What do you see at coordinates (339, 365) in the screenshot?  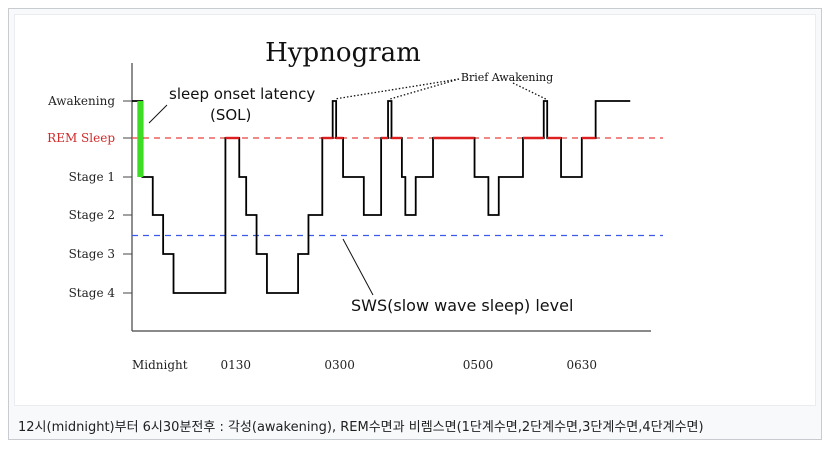 I see `x-tick-label: 0300` at bounding box center [339, 365].